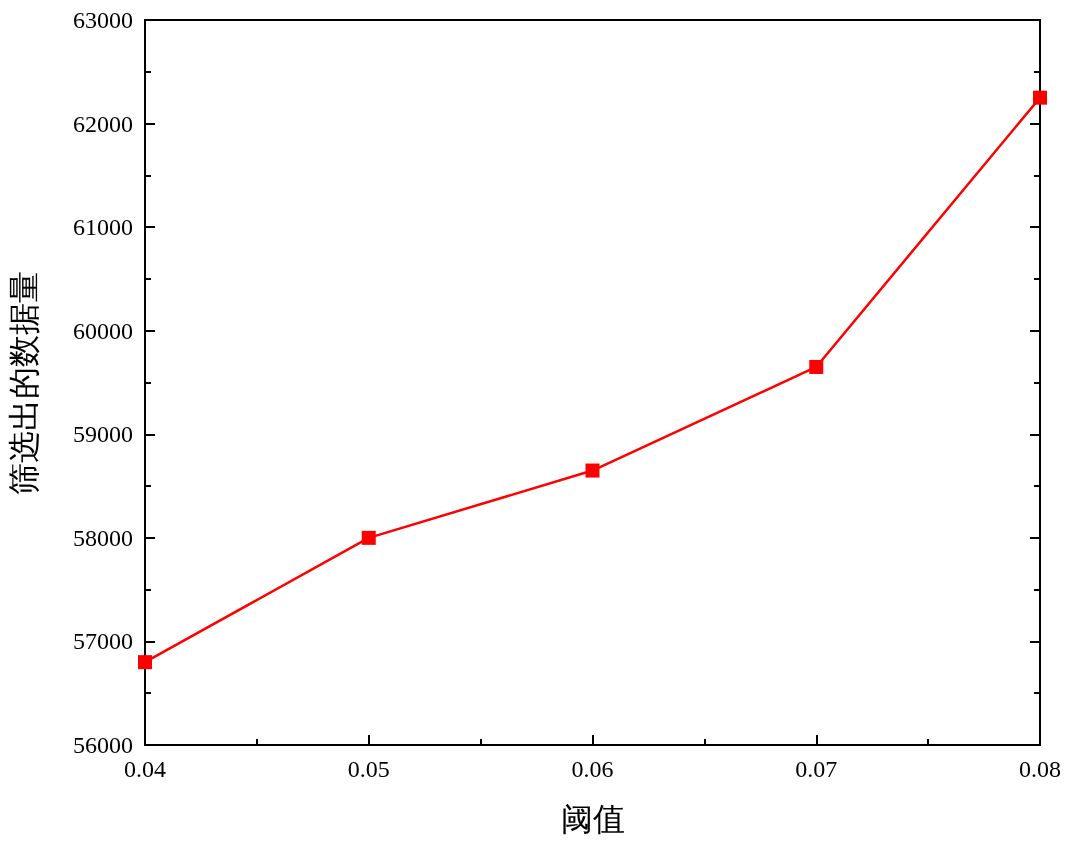 The image size is (1080, 848). I want to click on y-tick-label: 60000, so click(103, 330).